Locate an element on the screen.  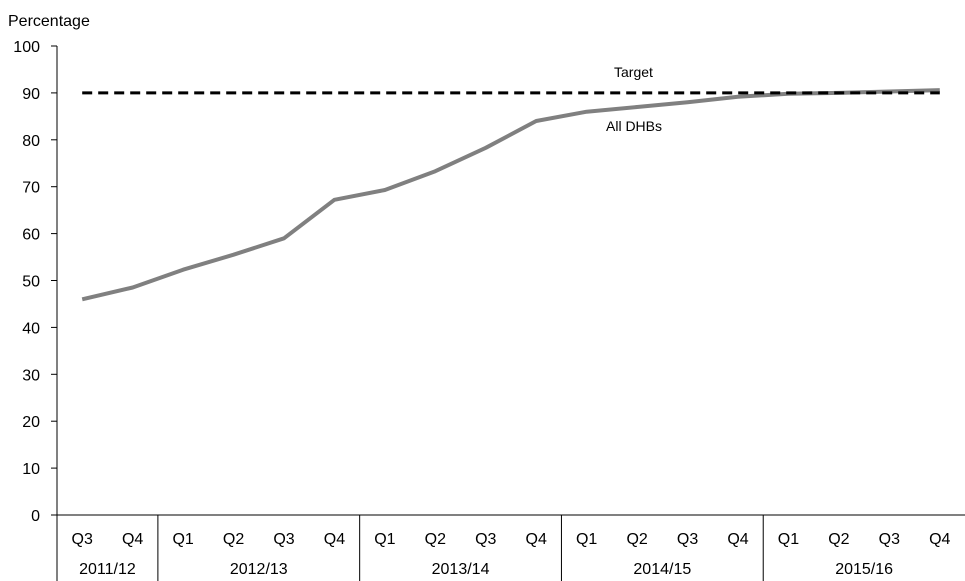
y-axis-title: Percentage is located at coordinates (49, 21).